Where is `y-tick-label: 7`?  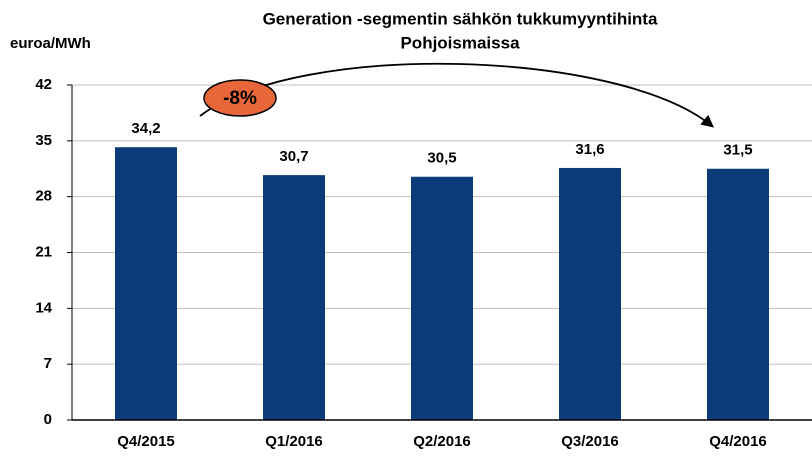 y-tick-label: 7 is located at coordinates (48, 363).